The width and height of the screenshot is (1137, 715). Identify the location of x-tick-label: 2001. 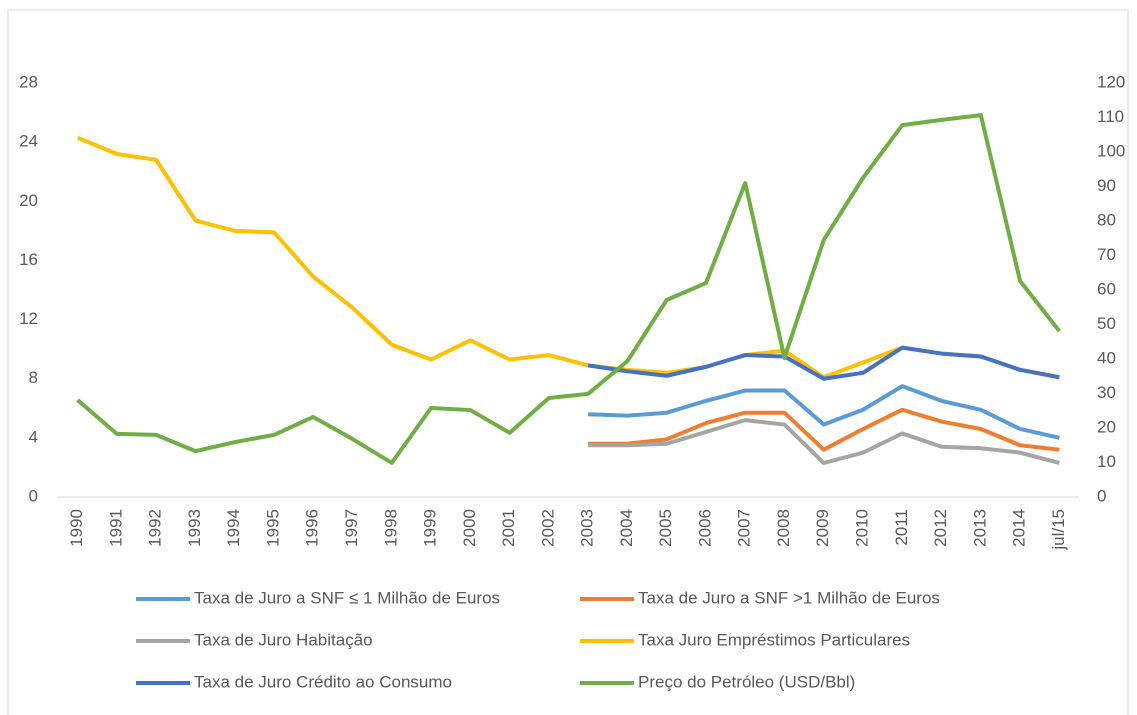
(508, 528).